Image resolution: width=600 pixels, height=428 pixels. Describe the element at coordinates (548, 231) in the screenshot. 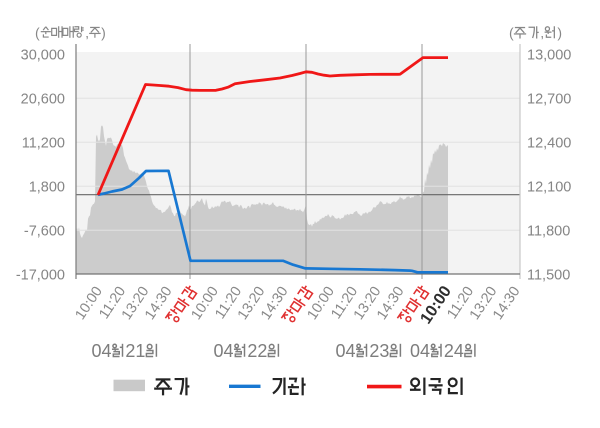

I see `svg-text: 11,800` at that location.